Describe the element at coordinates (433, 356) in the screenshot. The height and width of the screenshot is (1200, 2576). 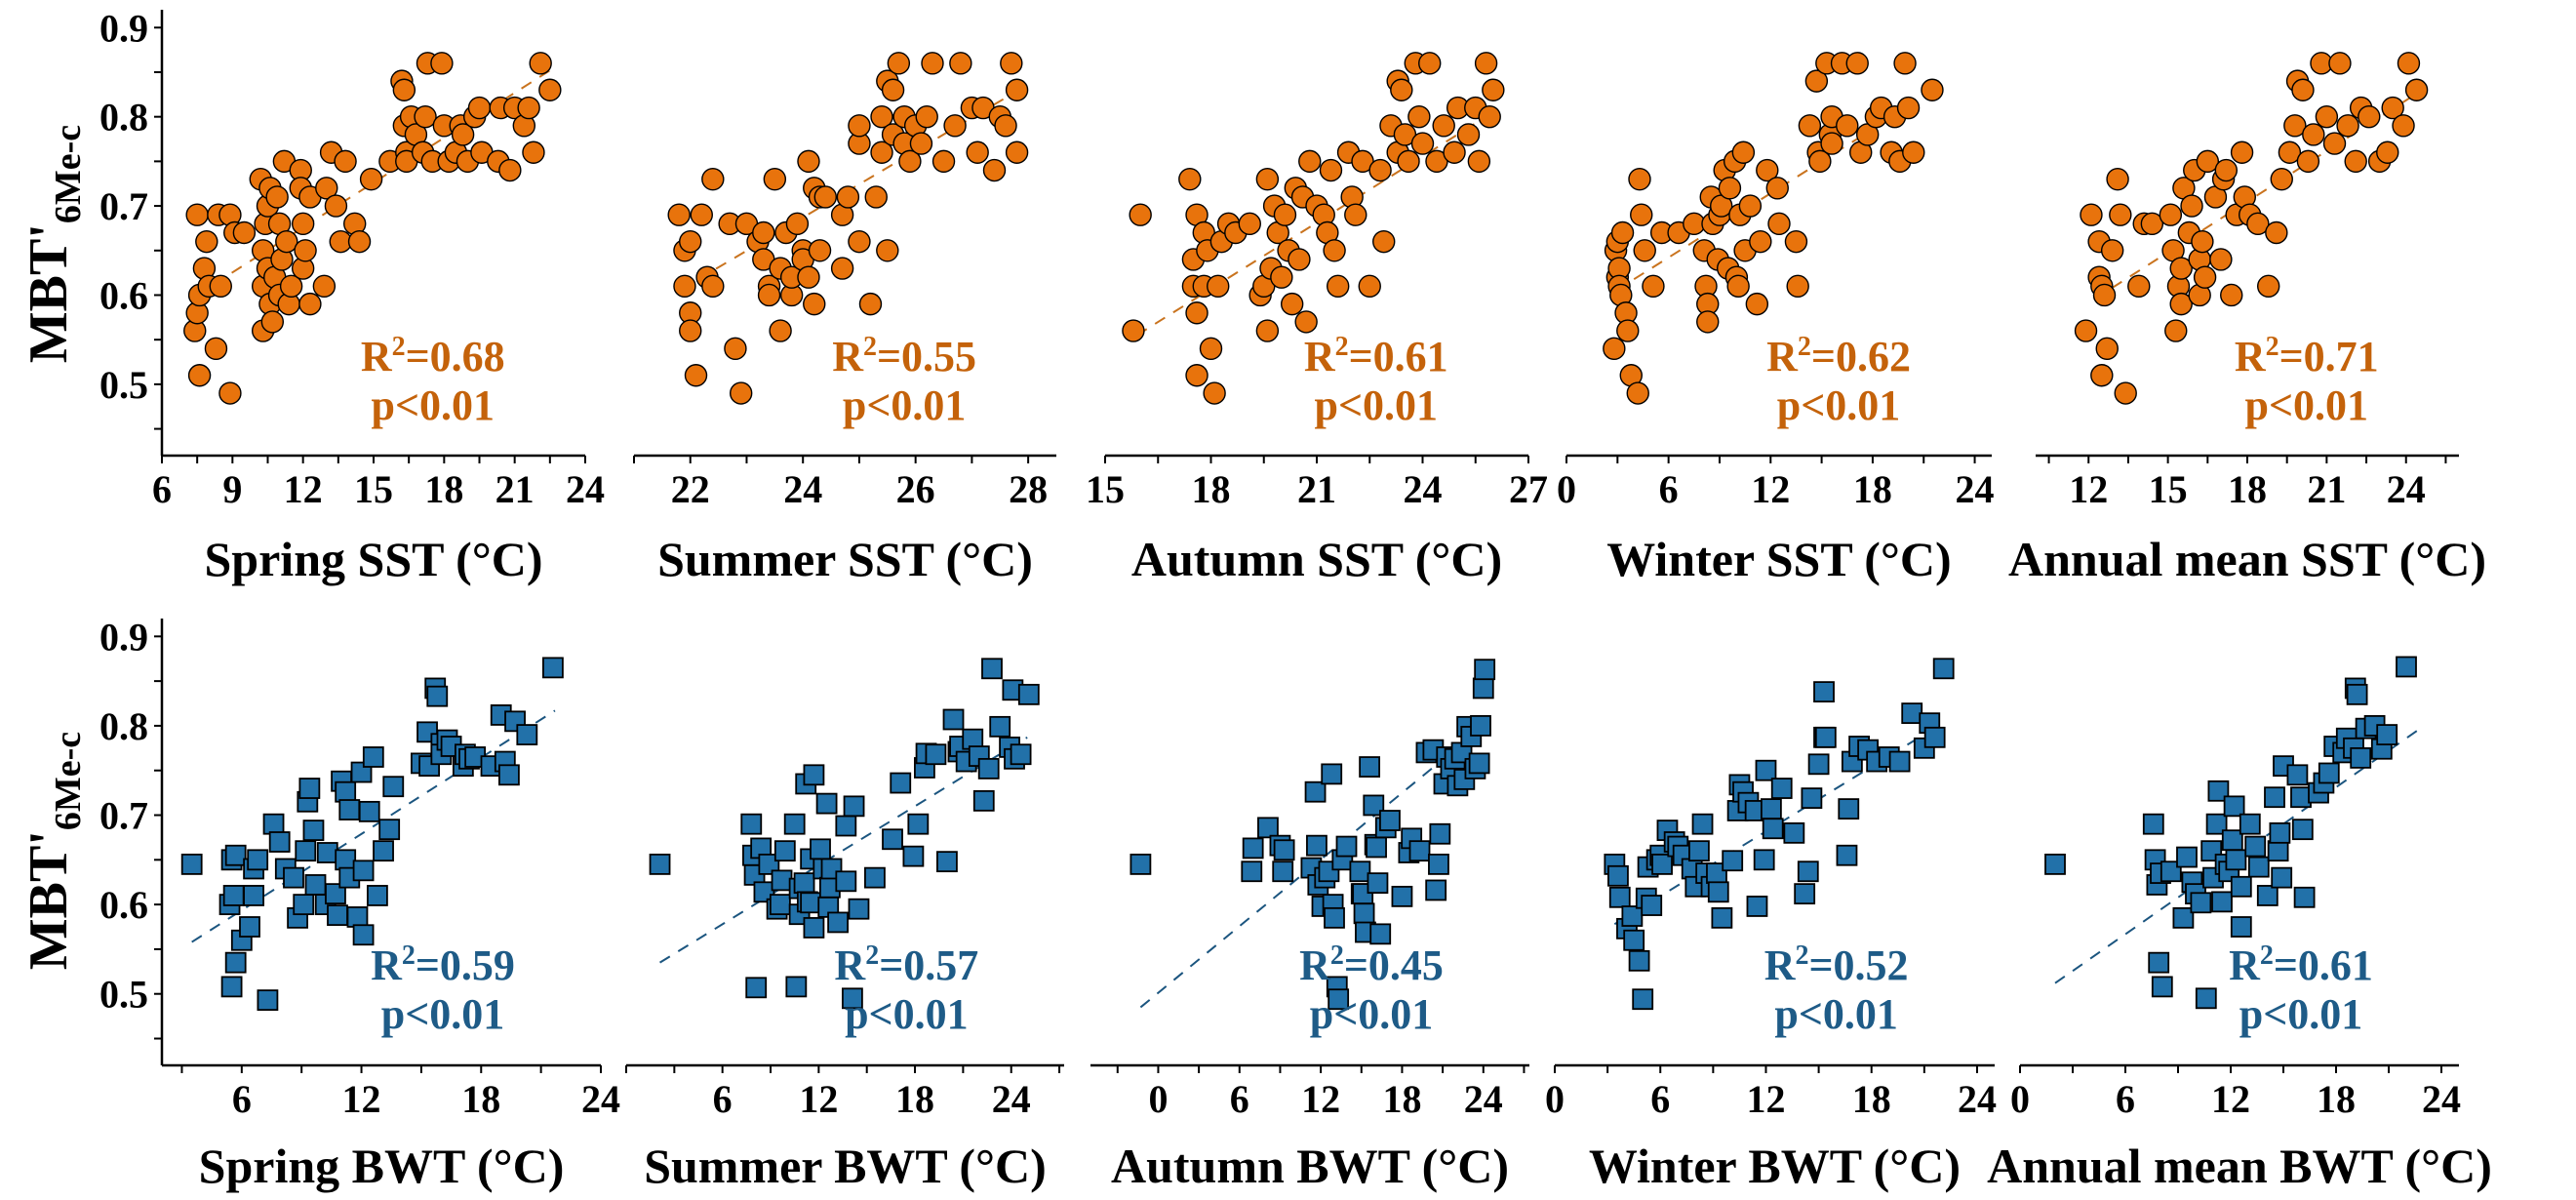
I see `r-squared-label: R2=0.68` at that location.